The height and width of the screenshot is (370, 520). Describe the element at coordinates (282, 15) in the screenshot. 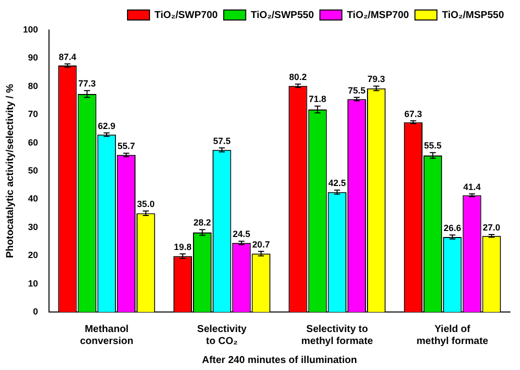

I see `legend-label: TiO₂/SWP550` at that location.